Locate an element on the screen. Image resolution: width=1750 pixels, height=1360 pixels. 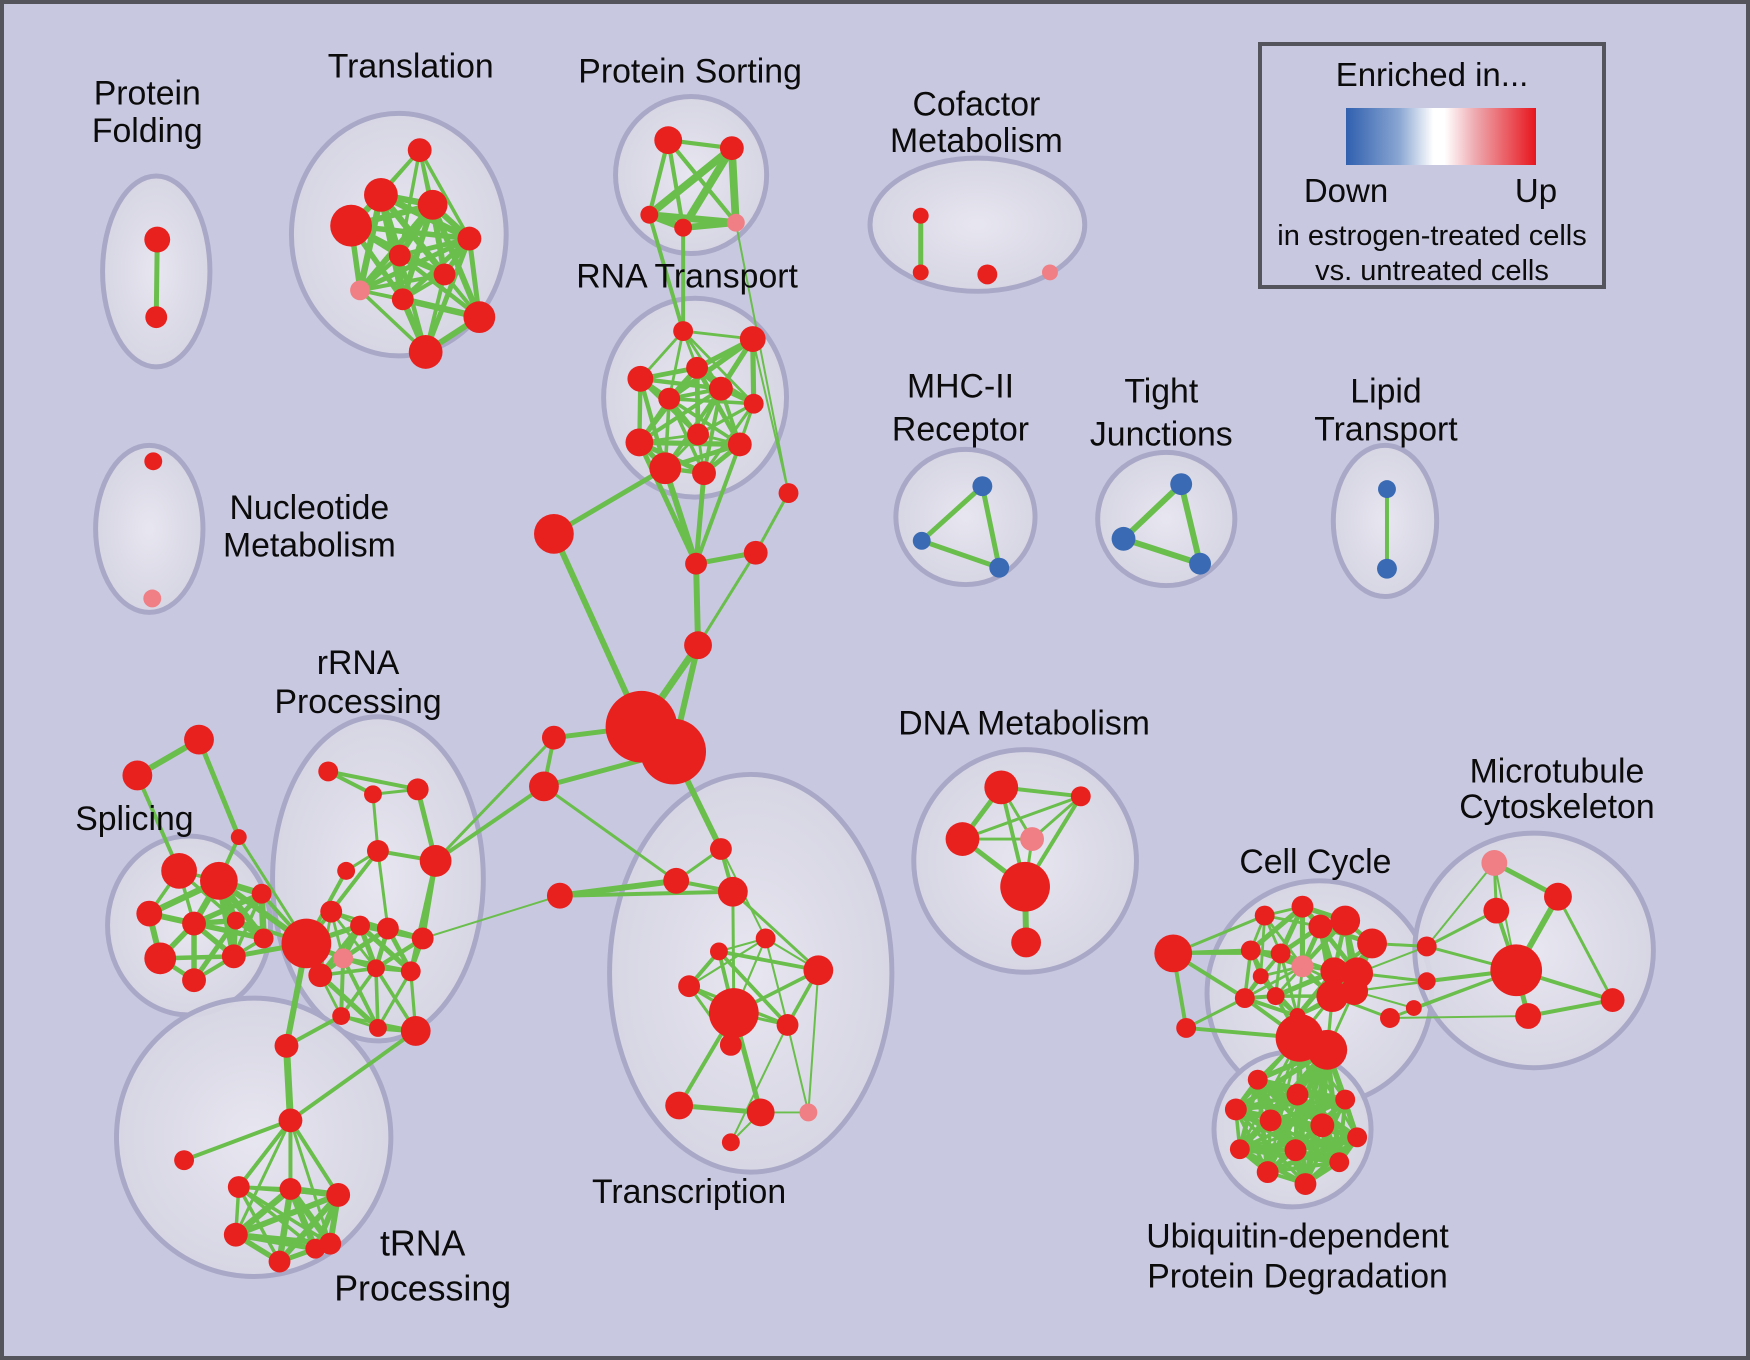
node-t1 is located at coordinates (419, 150).